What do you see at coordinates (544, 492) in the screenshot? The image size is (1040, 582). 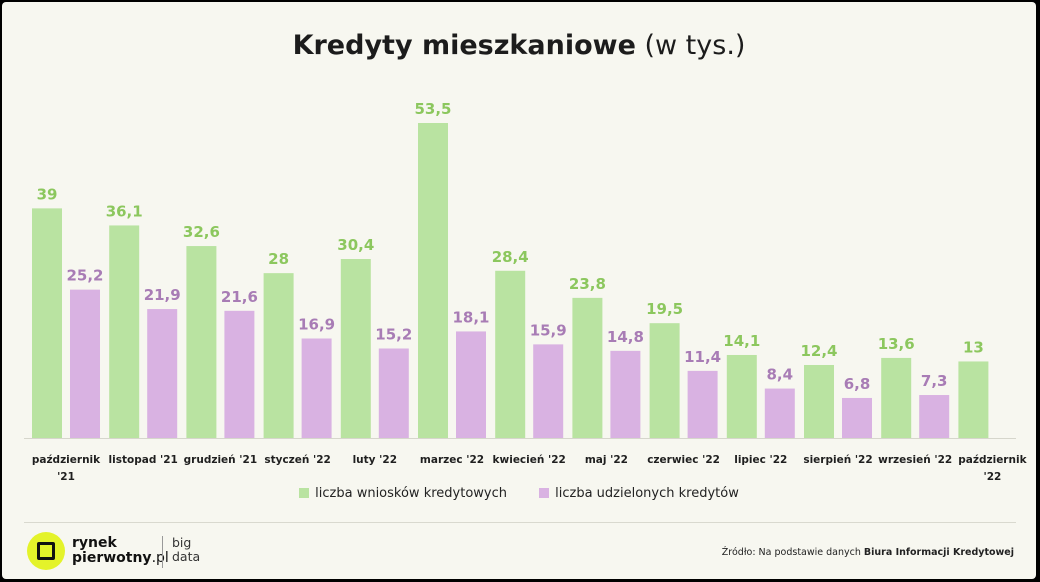 I see `legend-swatch-granted` at bounding box center [544, 492].